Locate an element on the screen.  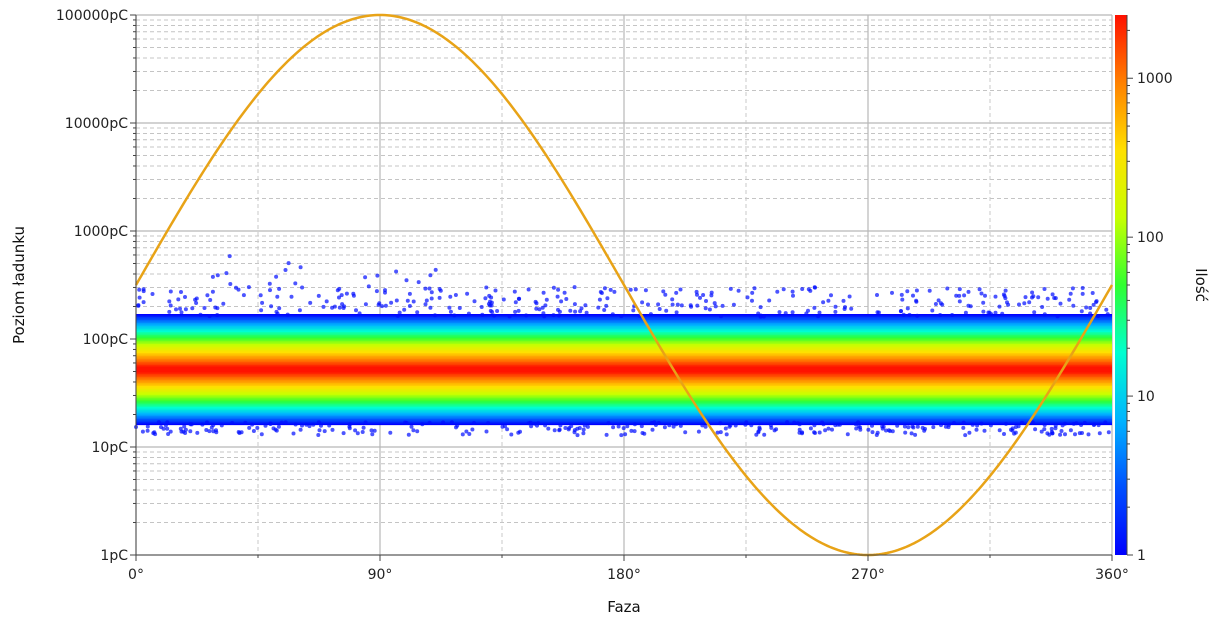
x-axis-title: Faza is located at coordinates (624, 607).